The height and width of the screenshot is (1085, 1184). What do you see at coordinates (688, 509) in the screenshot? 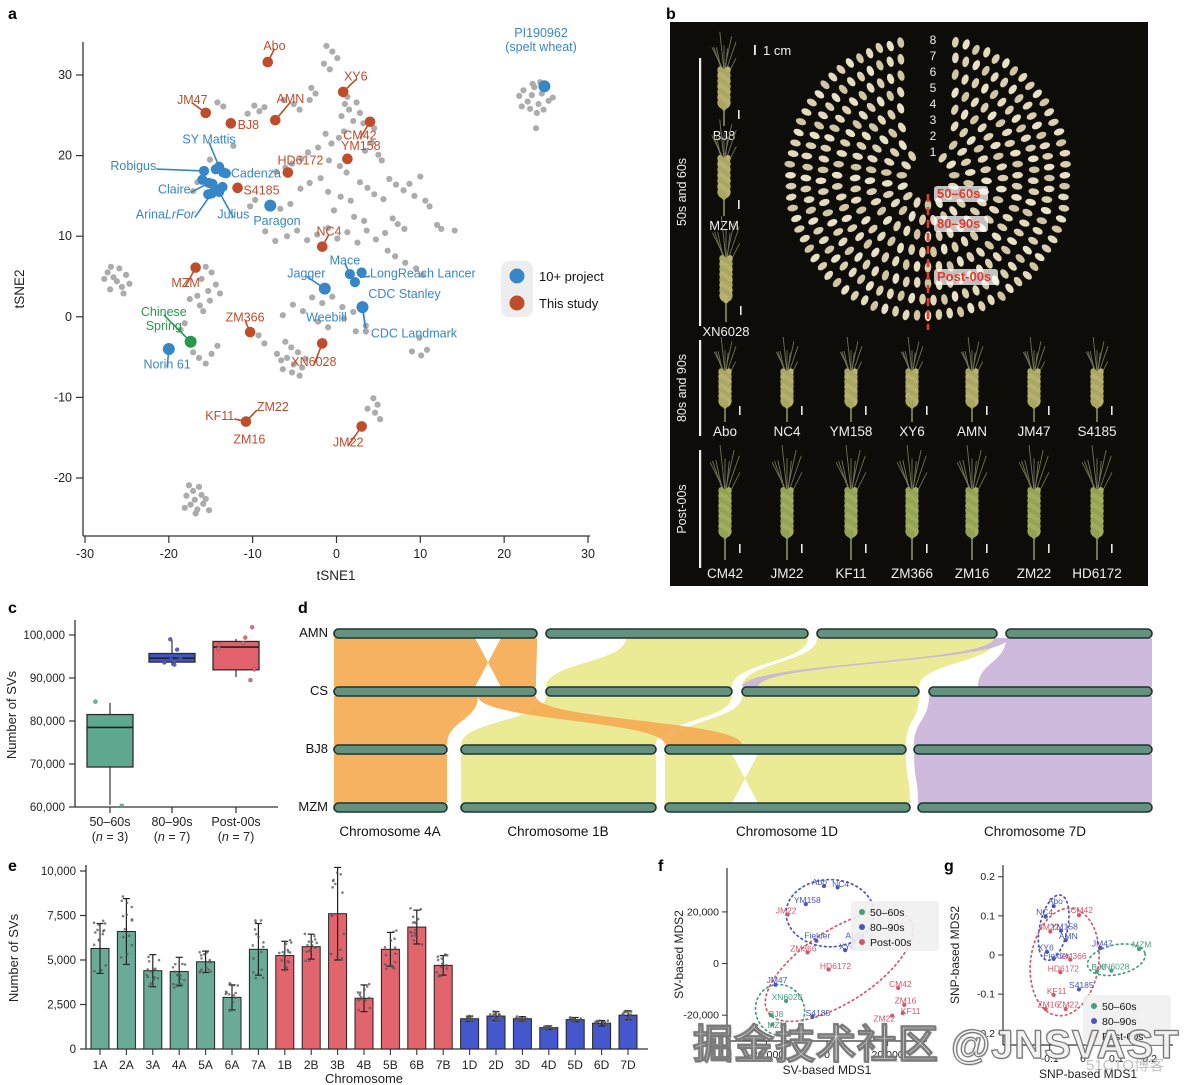
I see `era-group-2: Post-00s` at bounding box center [688, 509].